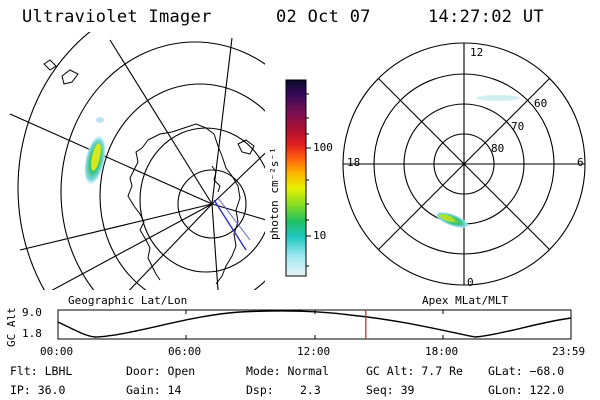  I want to click on meridian-line, so click(464, 164).